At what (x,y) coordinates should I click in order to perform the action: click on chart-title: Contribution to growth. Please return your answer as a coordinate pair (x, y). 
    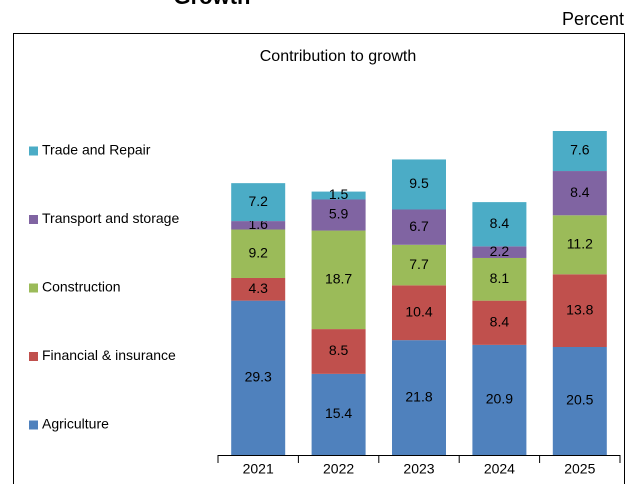
    Looking at the image, I should click on (338, 56).